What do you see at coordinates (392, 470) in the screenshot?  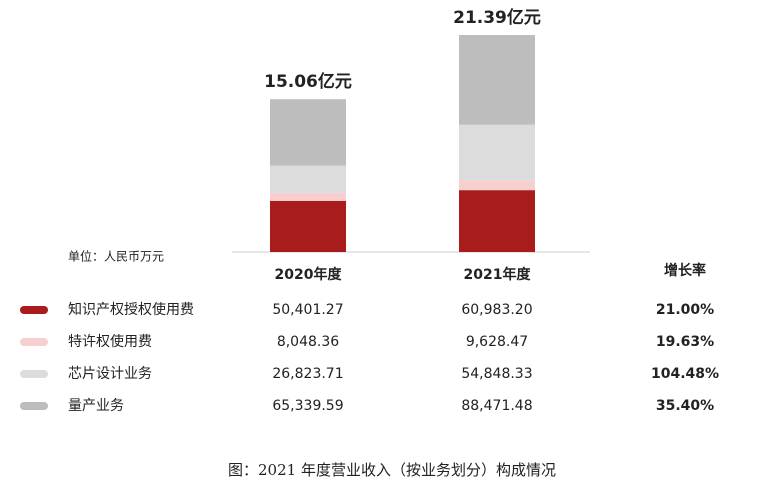 I see `caption: 图：2021 年度营业收入（按业务划分）构成情况` at bounding box center [392, 470].